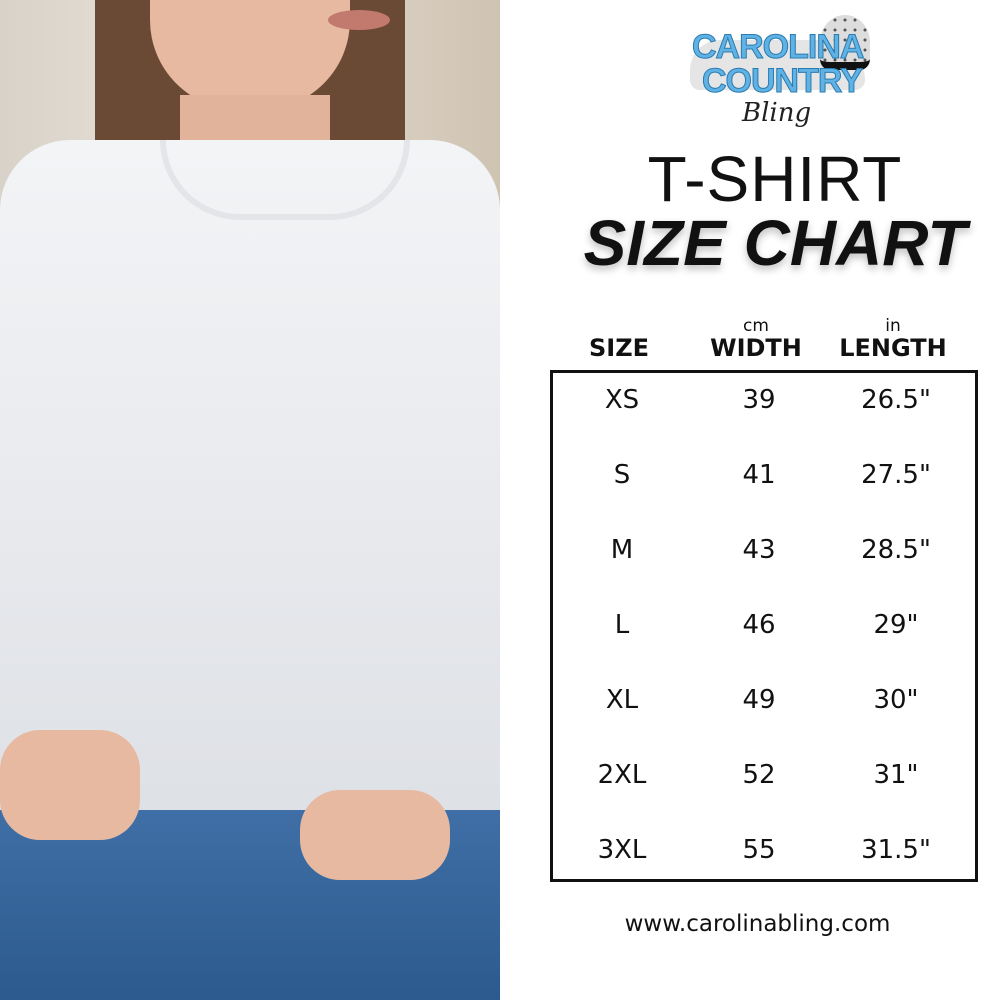 Image resolution: width=1000 pixels, height=1000 pixels. I want to click on table-row: M 43 28.5", so click(764, 555).